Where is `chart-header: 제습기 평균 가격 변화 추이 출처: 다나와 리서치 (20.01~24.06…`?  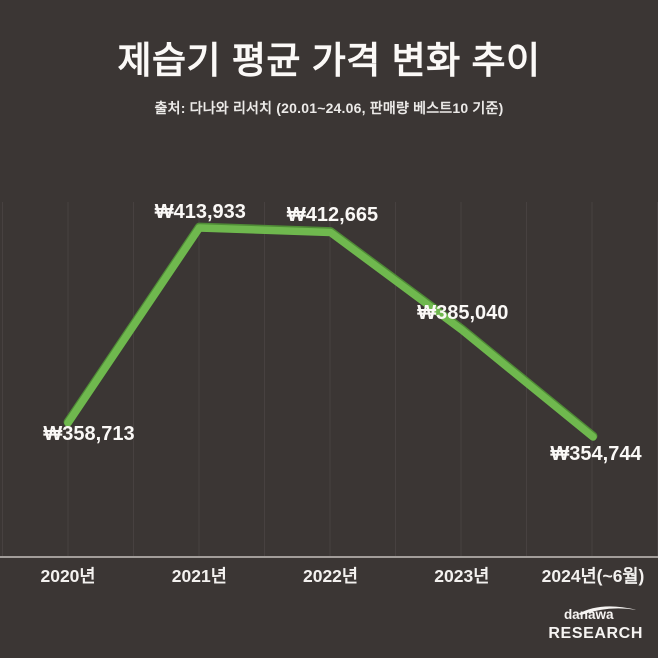 chart-header: 제습기 평균 가격 변화 추이 출처: 다나와 리서치 (20.01~24.06… is located at coordinates (329, 79).